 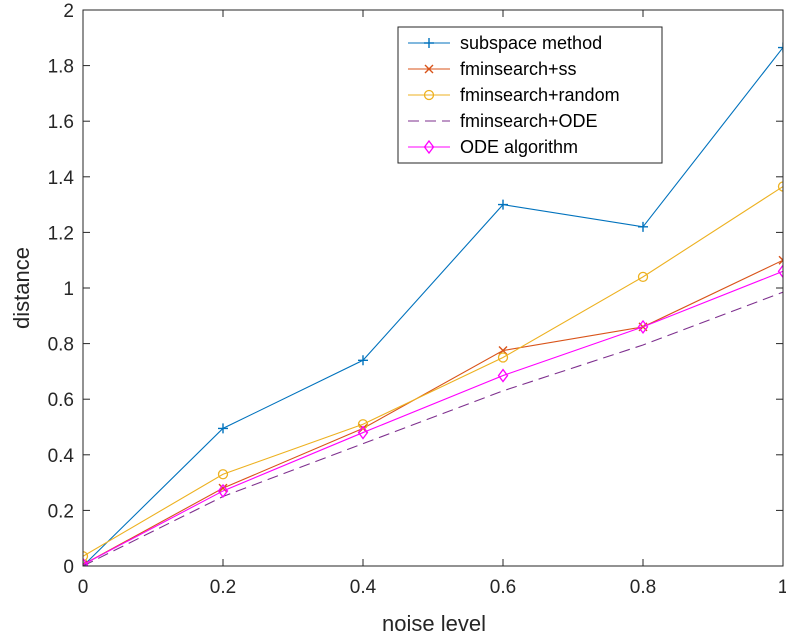 What do you see at coordinates (68, 11) in the screenshot?
I see `y-tick-label: 2` at bounding box center [68, 11].